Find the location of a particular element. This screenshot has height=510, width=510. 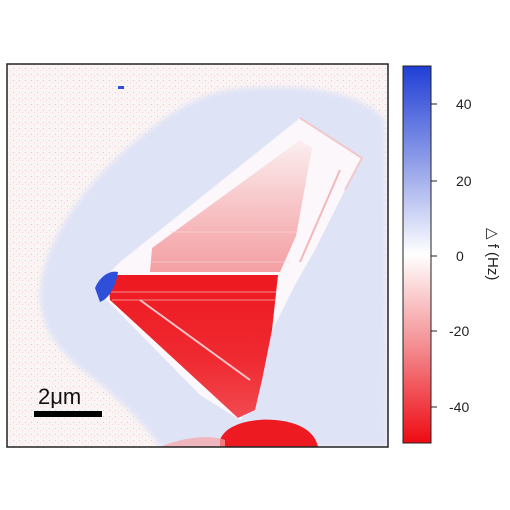

bottom-red-region is located at coordinates (269, 433).